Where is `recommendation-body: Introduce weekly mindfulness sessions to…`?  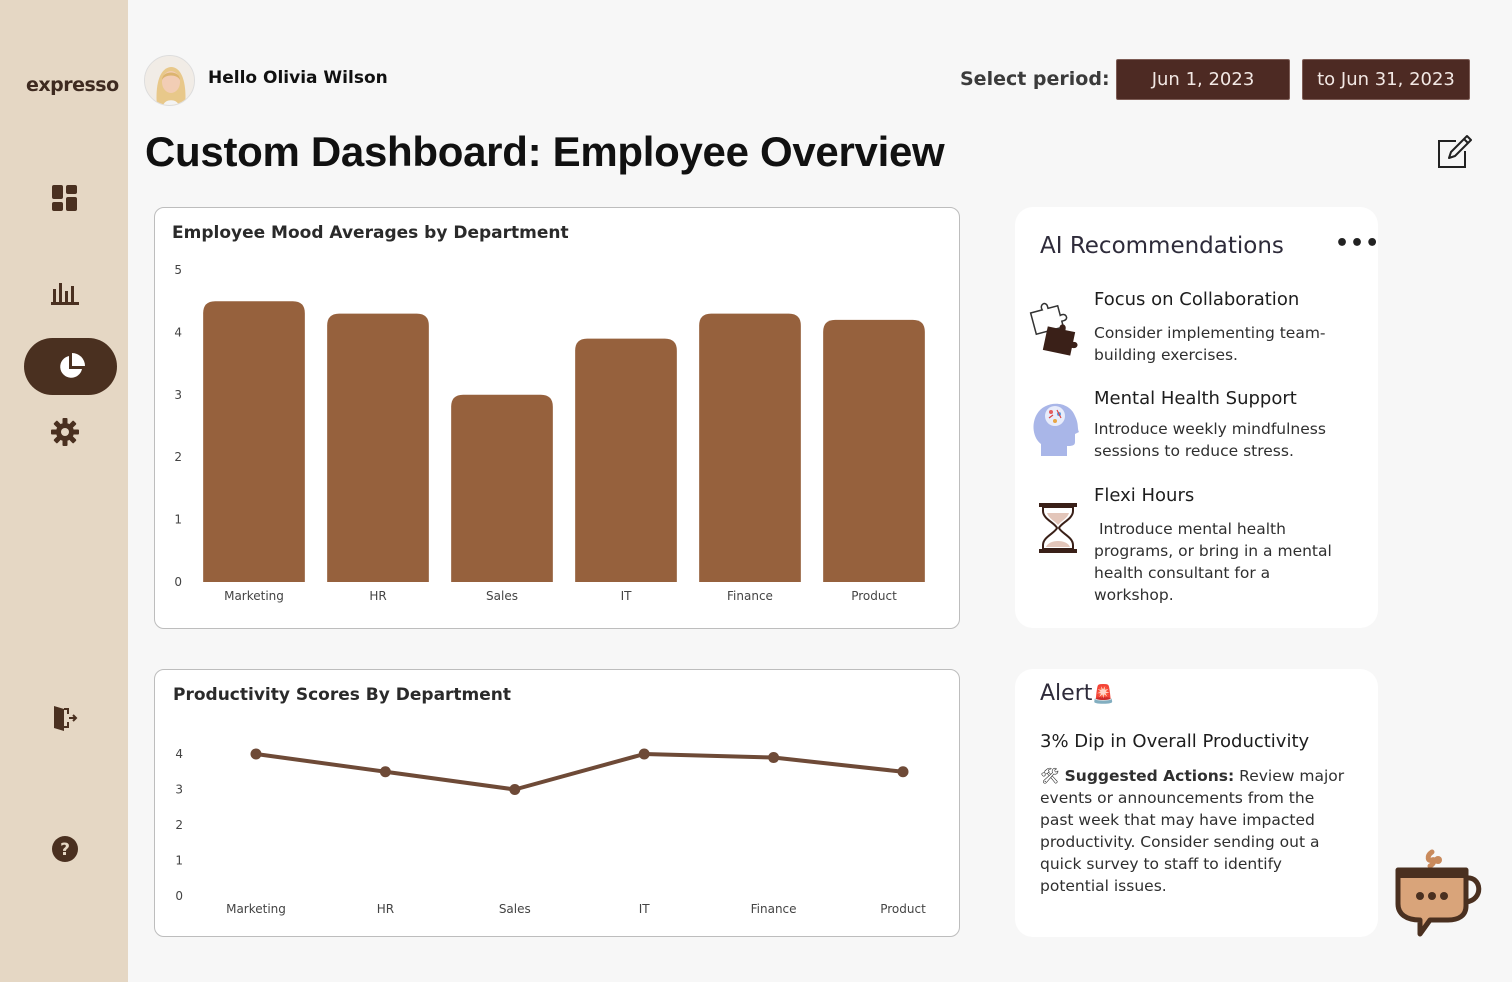
recommendation-body: Introduce weekly mindfulness sessions to… is located at coordinates (1212, 440).